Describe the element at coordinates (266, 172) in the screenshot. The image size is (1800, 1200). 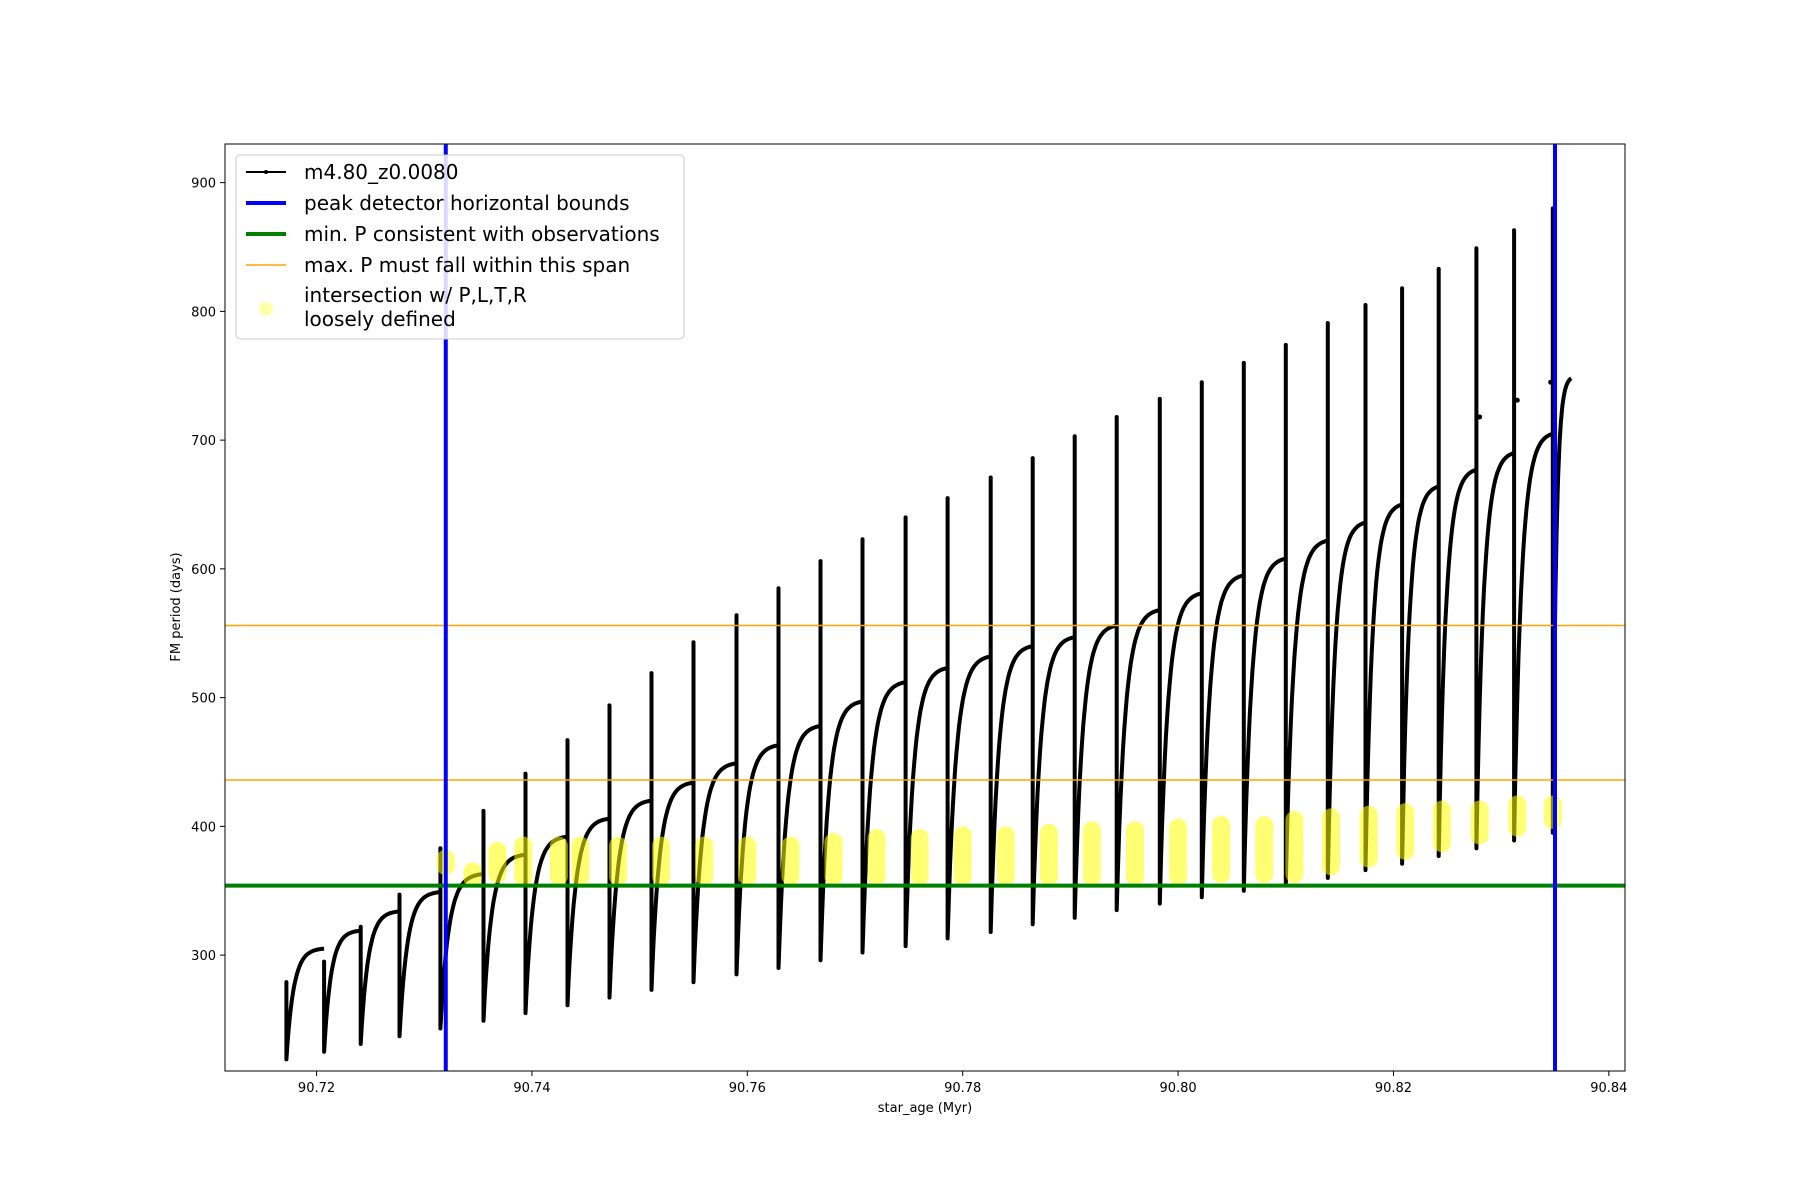
I see `legend-swatch-main-marker` at that location.